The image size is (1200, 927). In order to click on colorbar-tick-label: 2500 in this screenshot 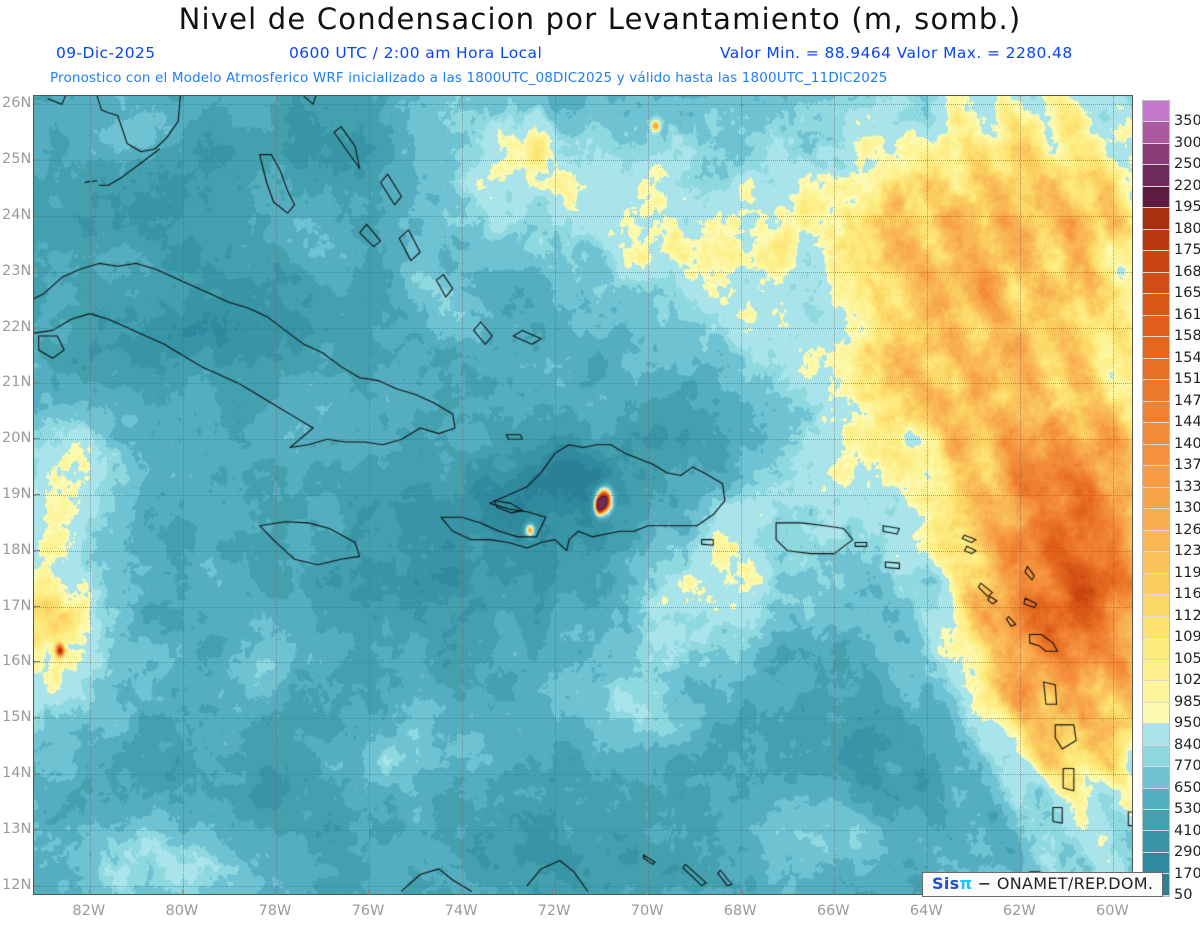, I will do `click(1187, 164)`.